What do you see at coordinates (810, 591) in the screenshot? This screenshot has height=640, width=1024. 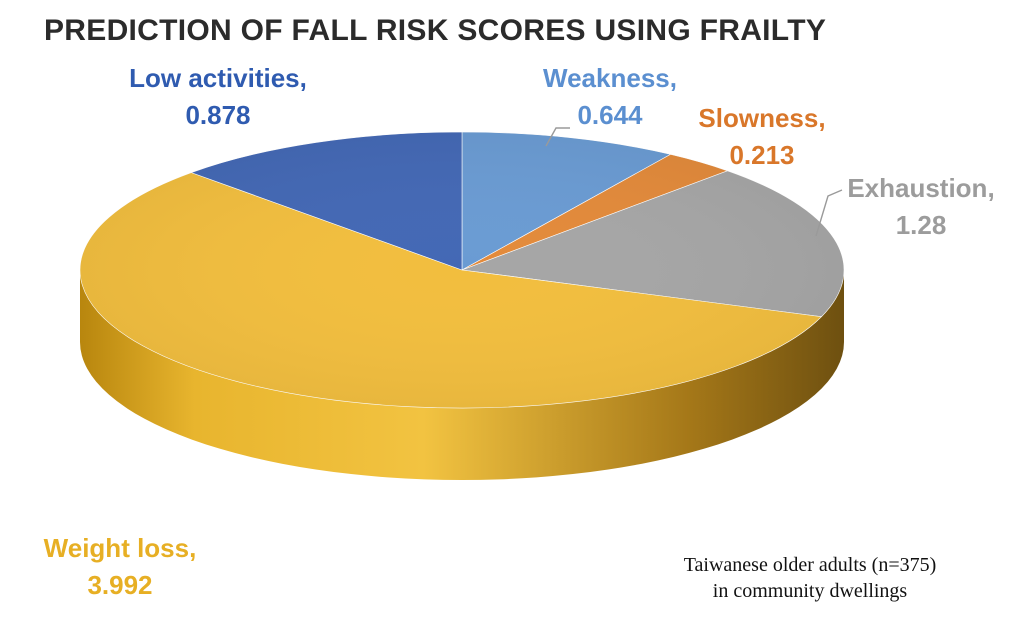 I see `sample-note-line-2: in community dwellings` at bounding box center [810, 591].